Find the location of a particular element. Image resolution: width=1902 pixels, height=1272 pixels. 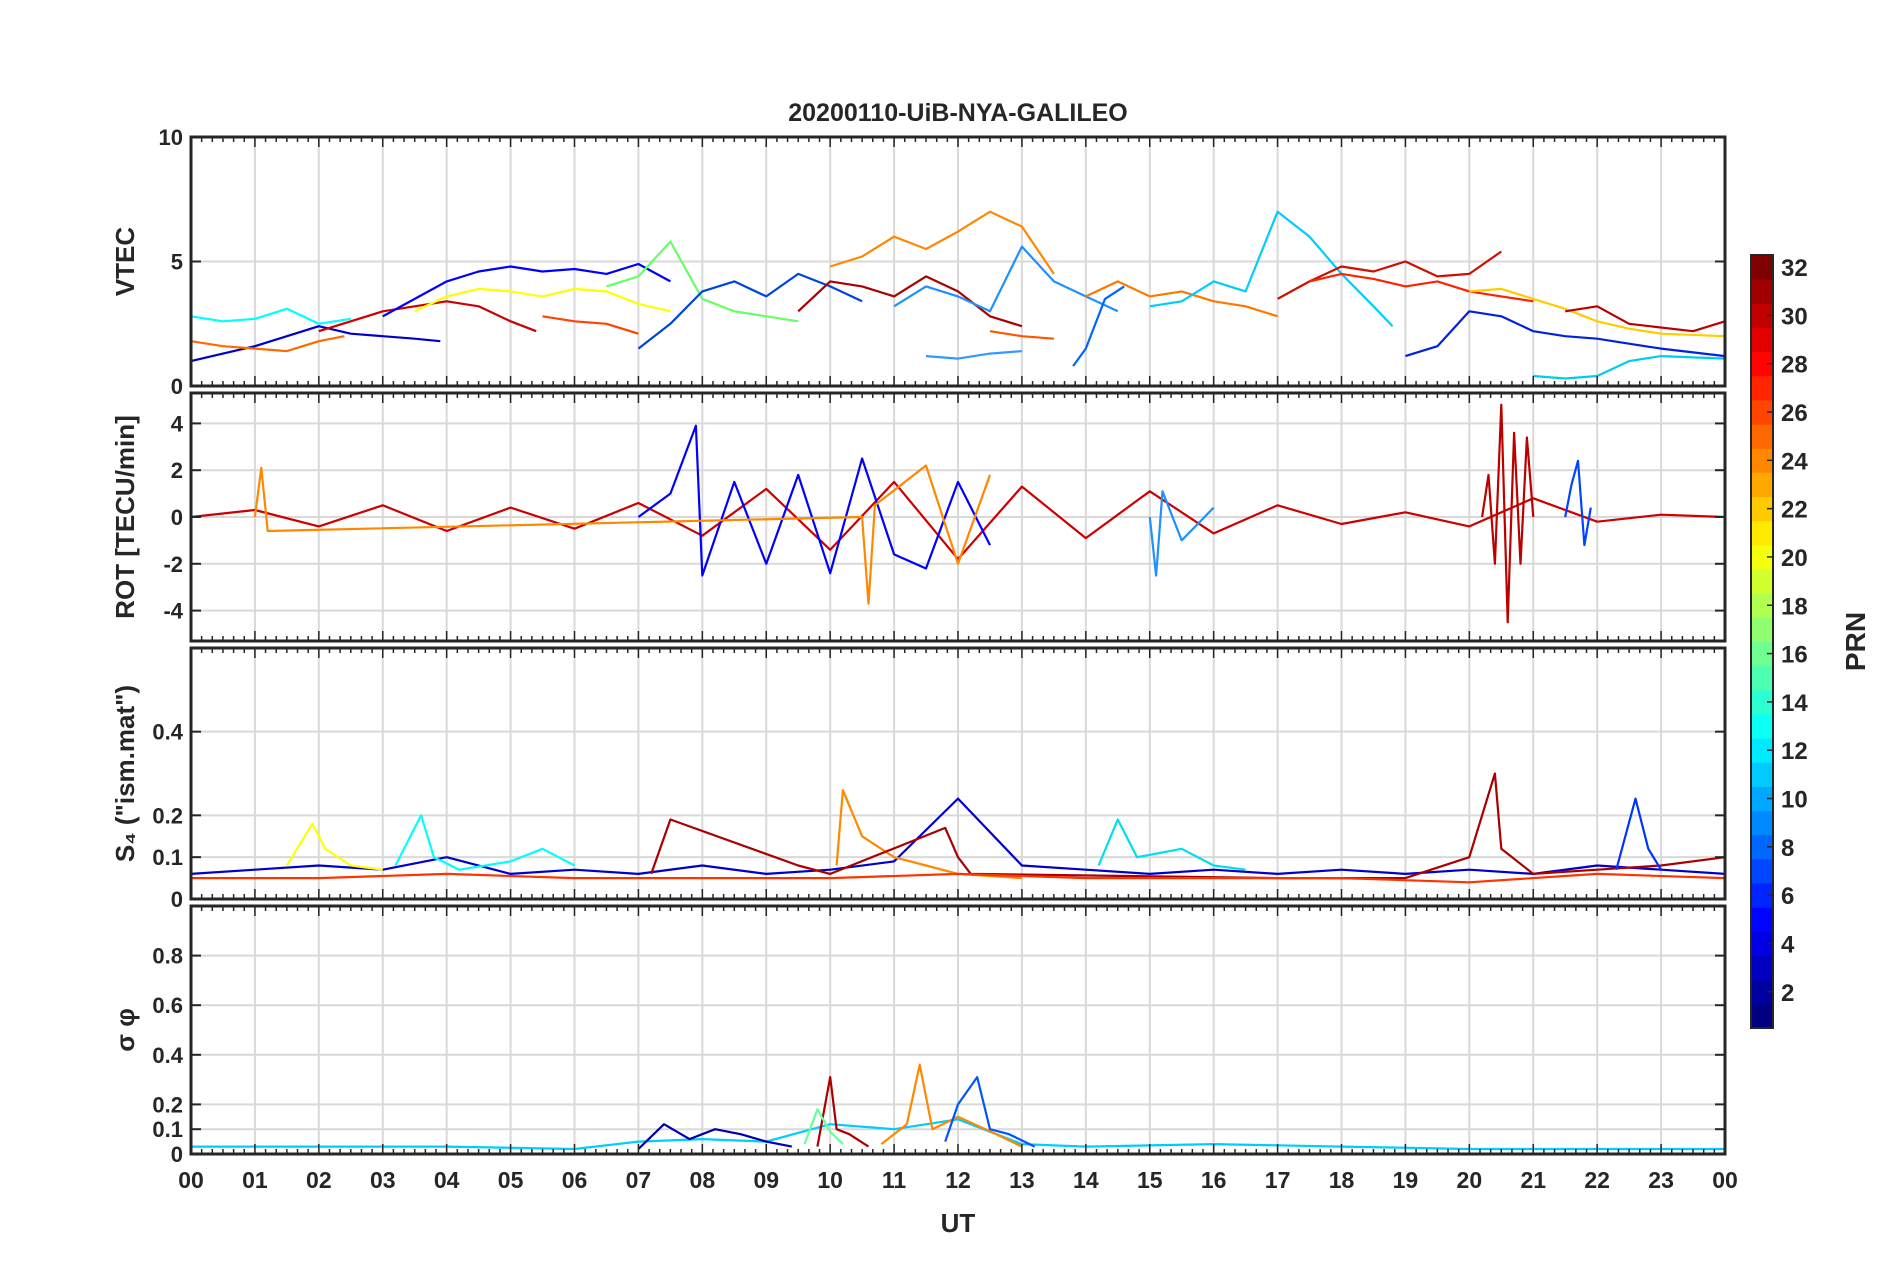

colorbar-frame is located at coordinates (1762, 641).